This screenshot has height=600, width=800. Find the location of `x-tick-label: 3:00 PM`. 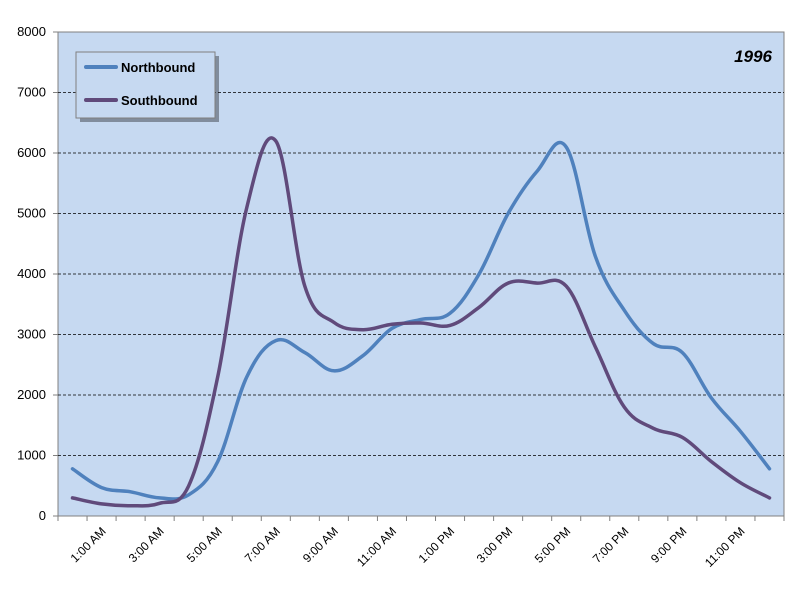

x-tick-label: 3:00 PM is located at coordinates (495, 545).